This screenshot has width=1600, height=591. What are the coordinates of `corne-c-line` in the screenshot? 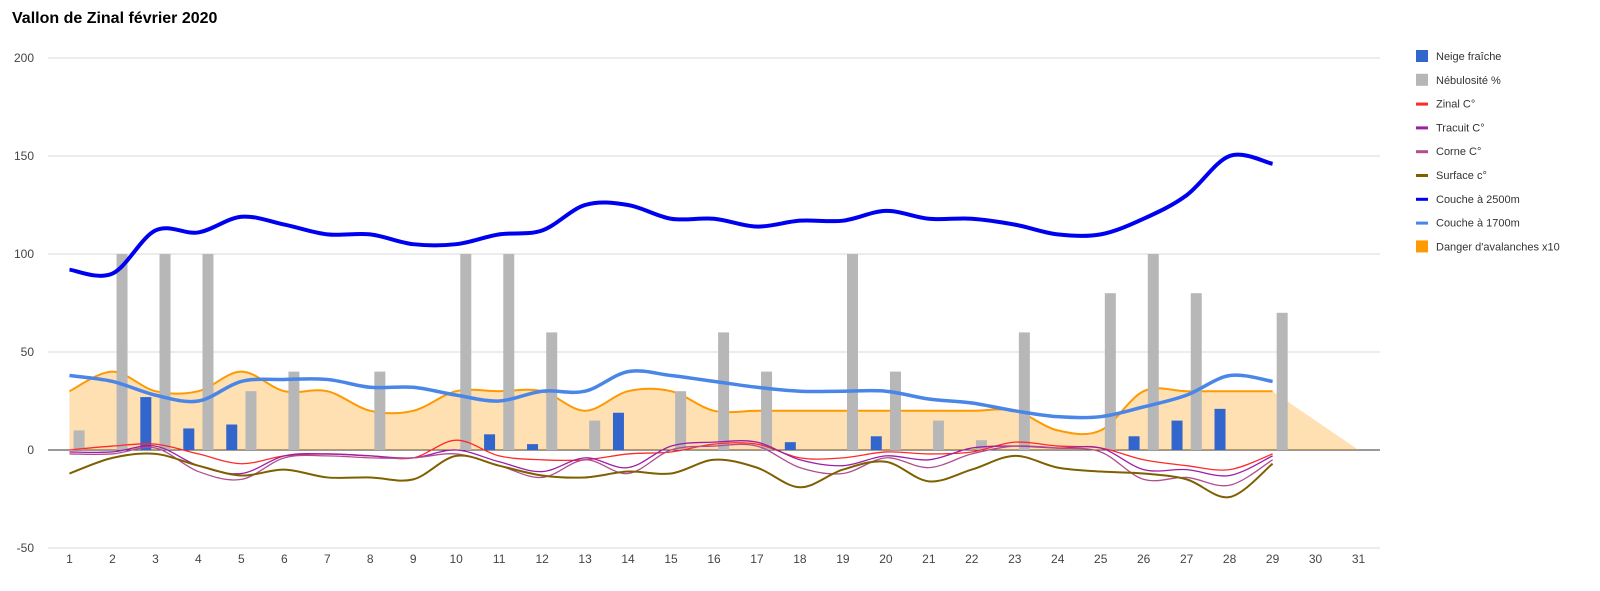 It's located at (671, 465).